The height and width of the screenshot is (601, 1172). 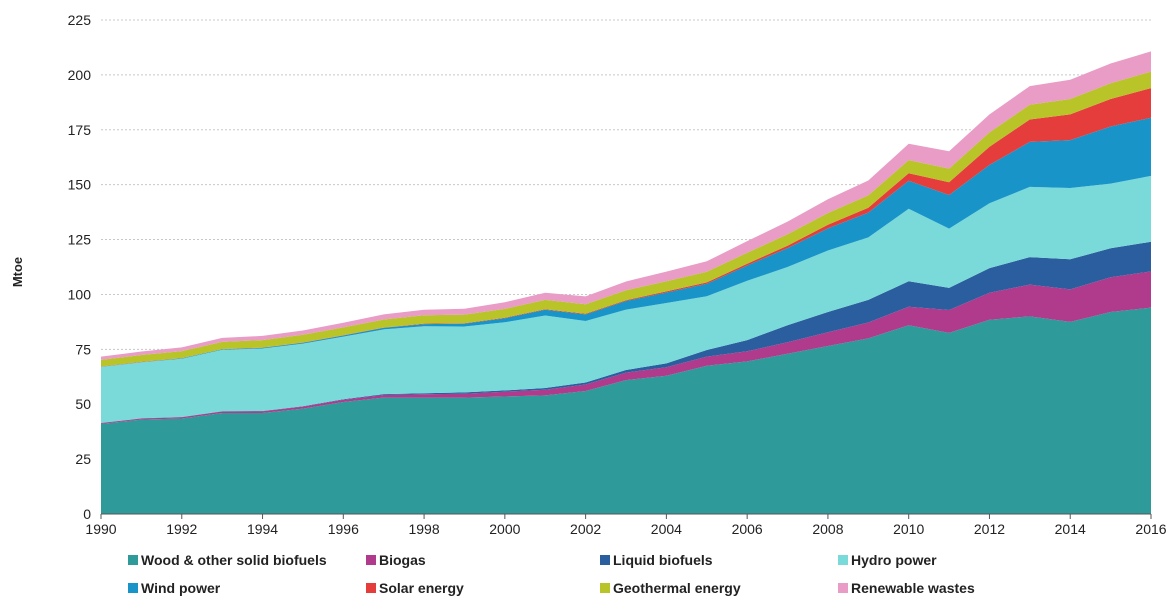 I want to click on legend-item: Geothermal energy, so click(x=670, y=588).